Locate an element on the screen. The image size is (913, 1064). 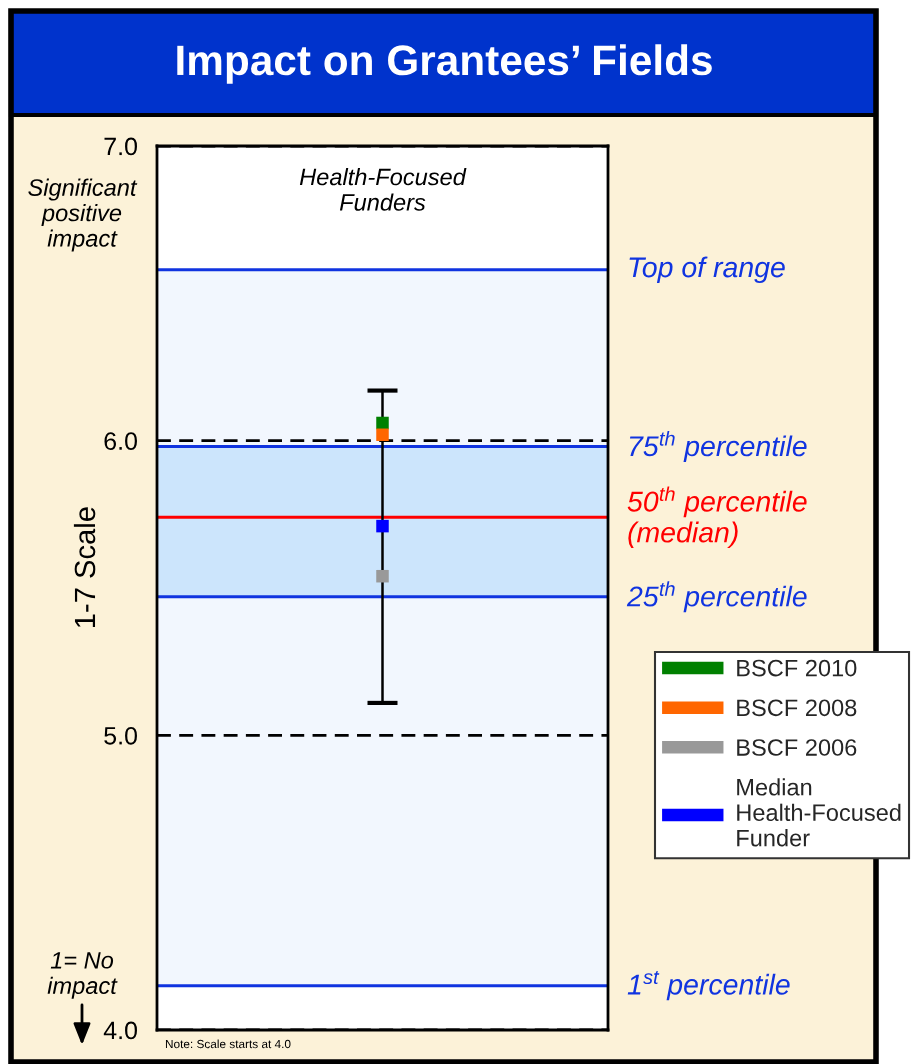
y-axis-title: 1-7 Scale is located at coordinates (84, 567).